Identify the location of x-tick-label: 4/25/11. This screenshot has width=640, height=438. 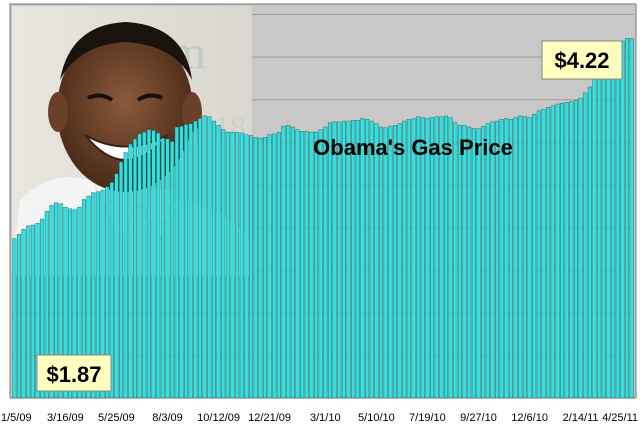
(620, 418).